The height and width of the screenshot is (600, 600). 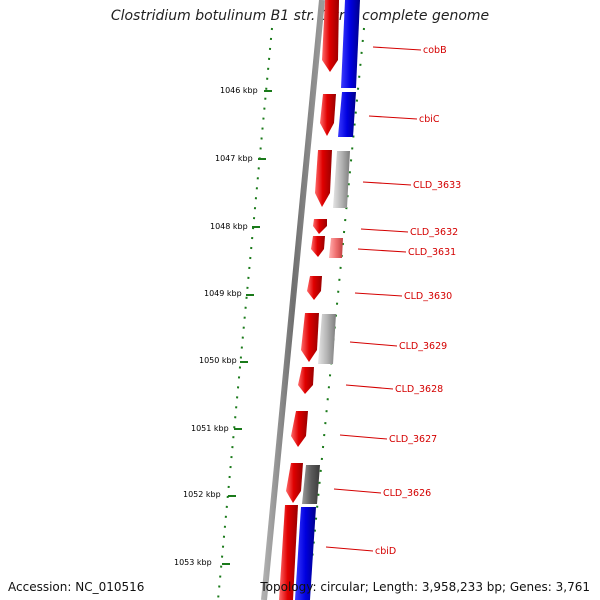 I want to click on cds-bar-cbid, so click(x=305, y=553).